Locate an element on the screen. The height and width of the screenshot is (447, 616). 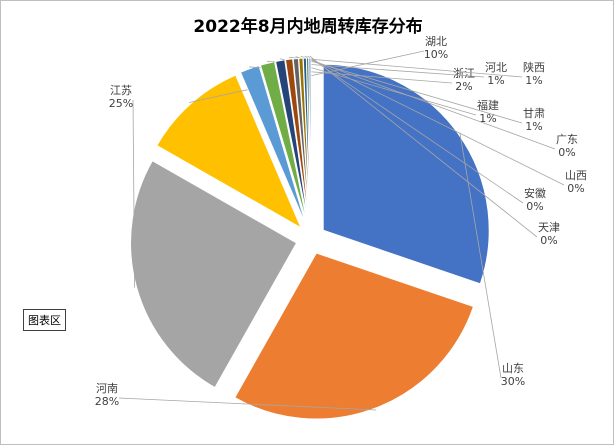
data-label-percent-5: 2% is located at coordinates (463, 86).